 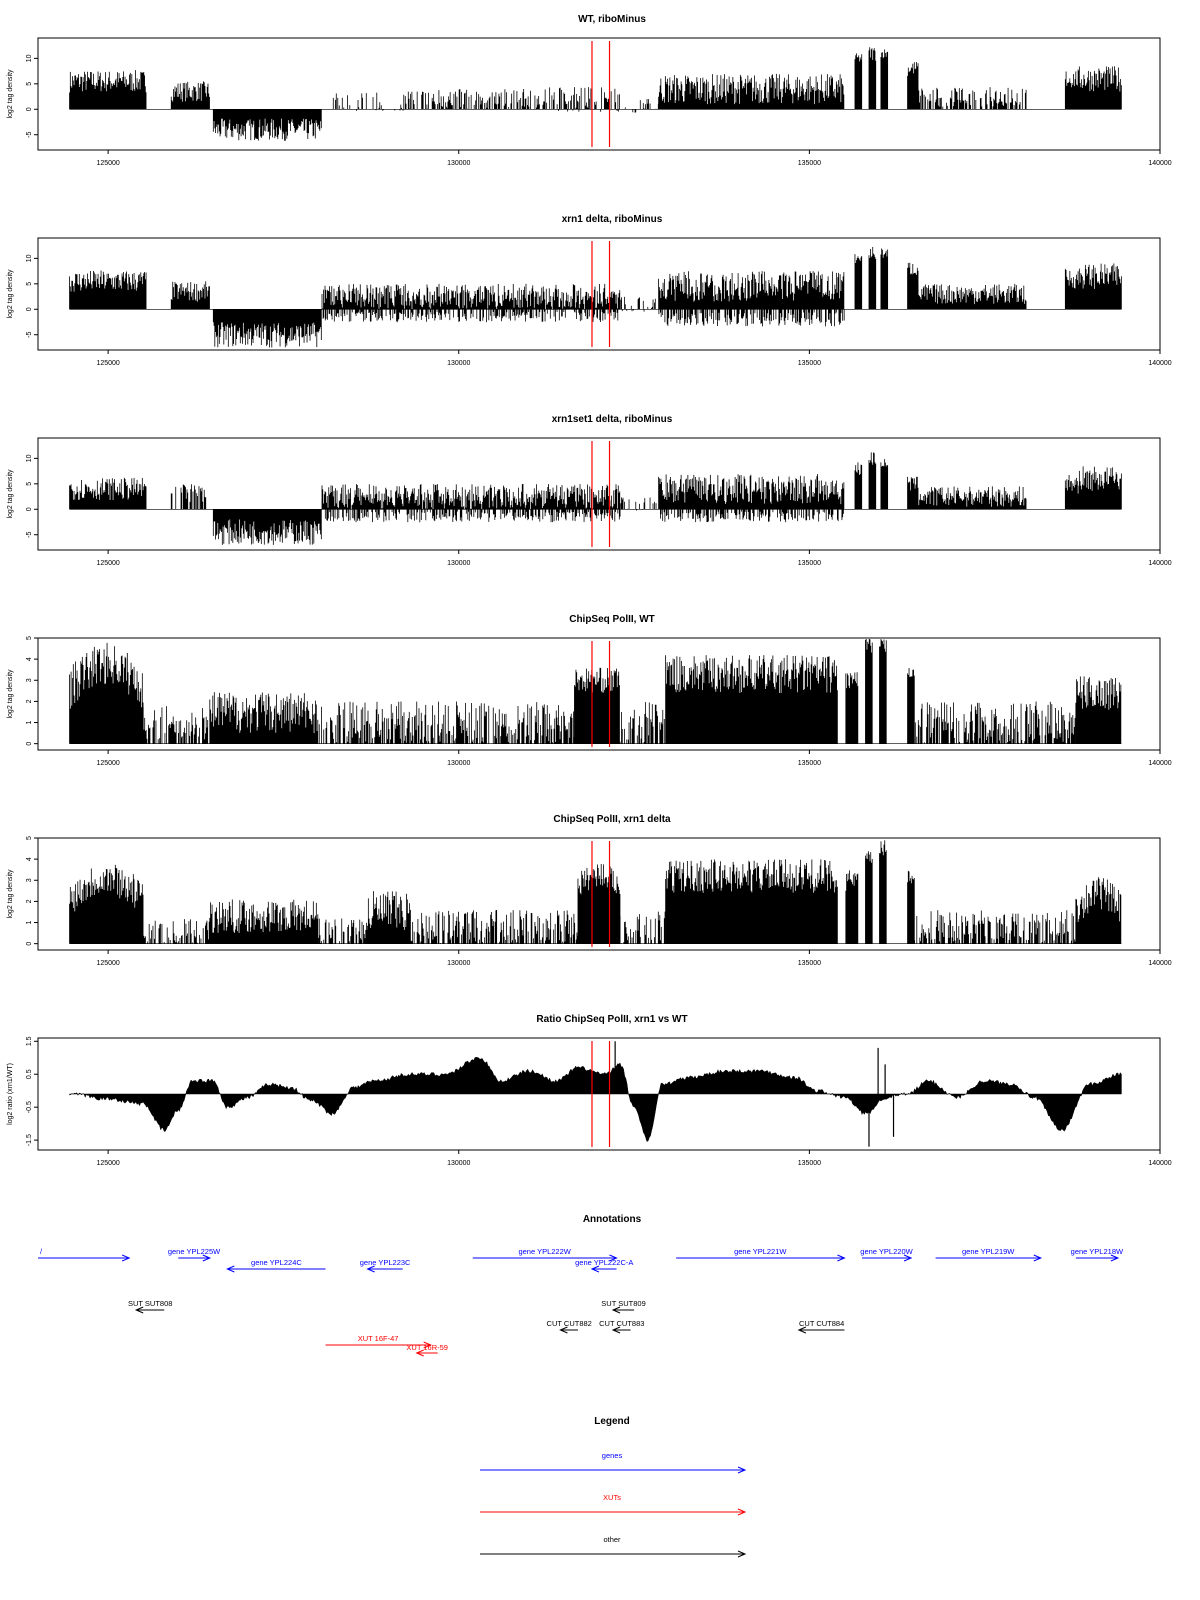 What do you see at coordinates (378, 1338) in the screenshot?
I see `annotation-label: XUT 16F-47` at bounding box center [378, 1338].